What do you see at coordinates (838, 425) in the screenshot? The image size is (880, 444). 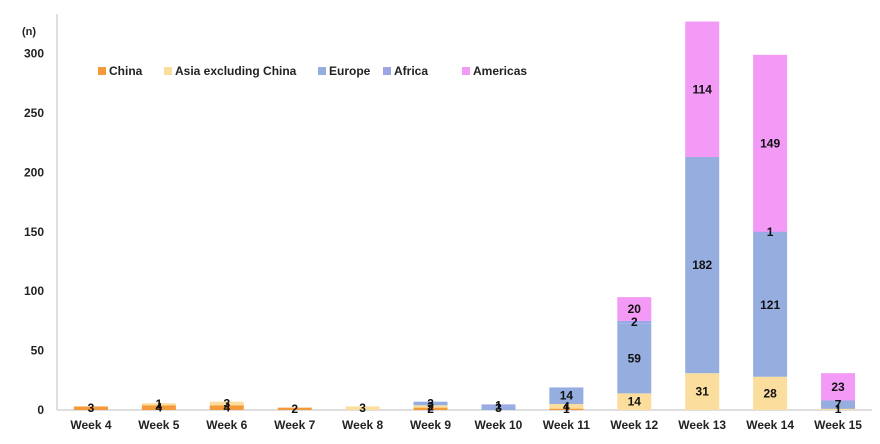 I see `x-tick-label: Week 15` at bounding box center [838, 425].